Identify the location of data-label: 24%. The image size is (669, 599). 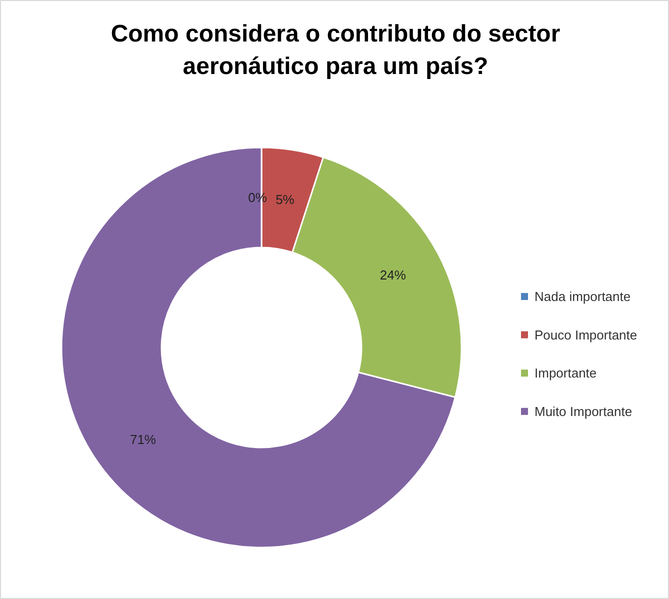
(393, 275).